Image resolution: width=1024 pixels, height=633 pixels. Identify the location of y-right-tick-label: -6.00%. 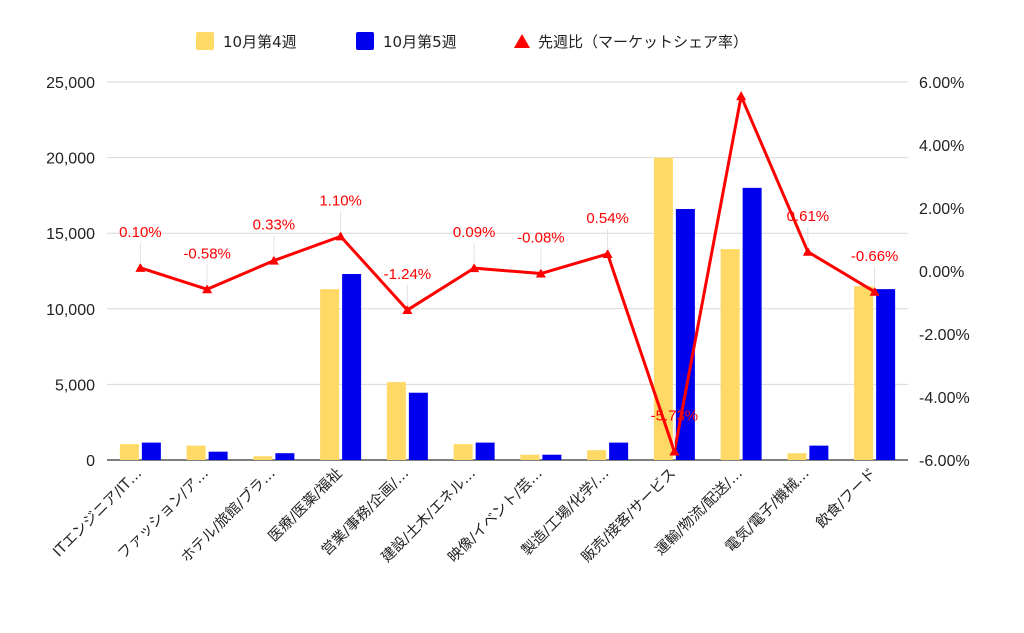
(944, 461).